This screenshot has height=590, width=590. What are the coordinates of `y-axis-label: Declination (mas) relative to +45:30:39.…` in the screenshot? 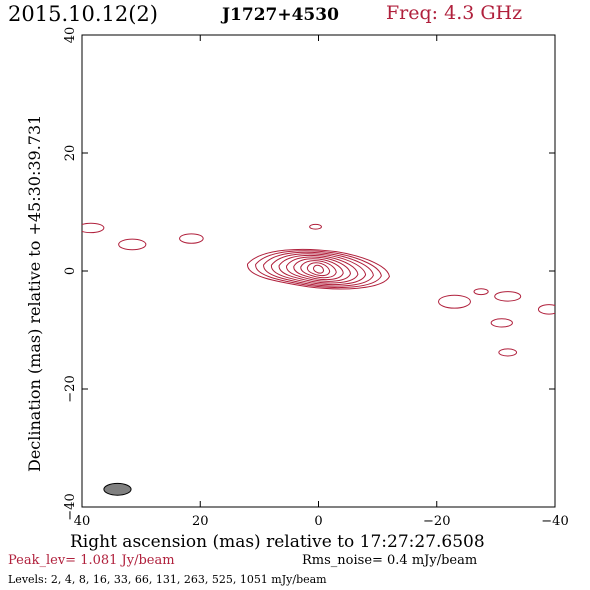 It's located at (34, 293).